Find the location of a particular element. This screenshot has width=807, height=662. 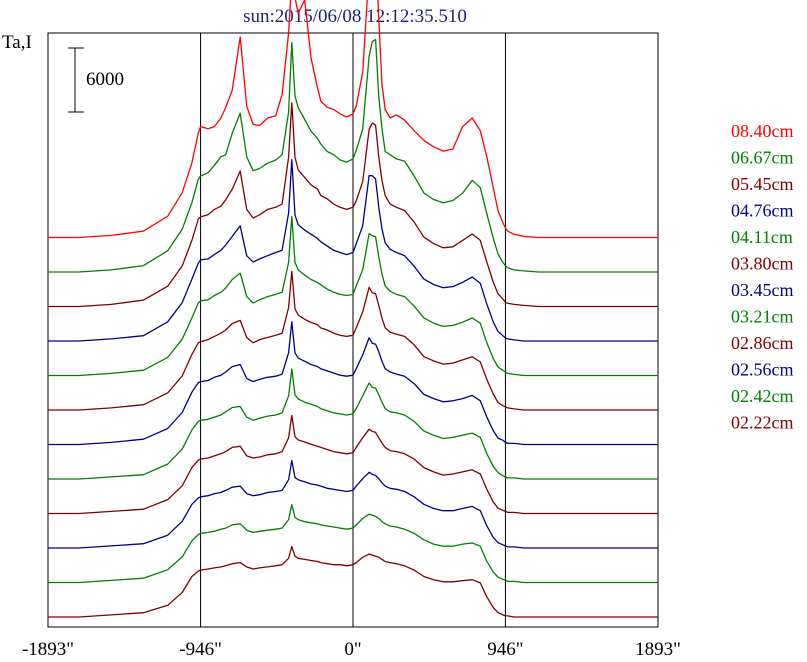

x-tick-label: 0" is located at coordinates (352, 649).